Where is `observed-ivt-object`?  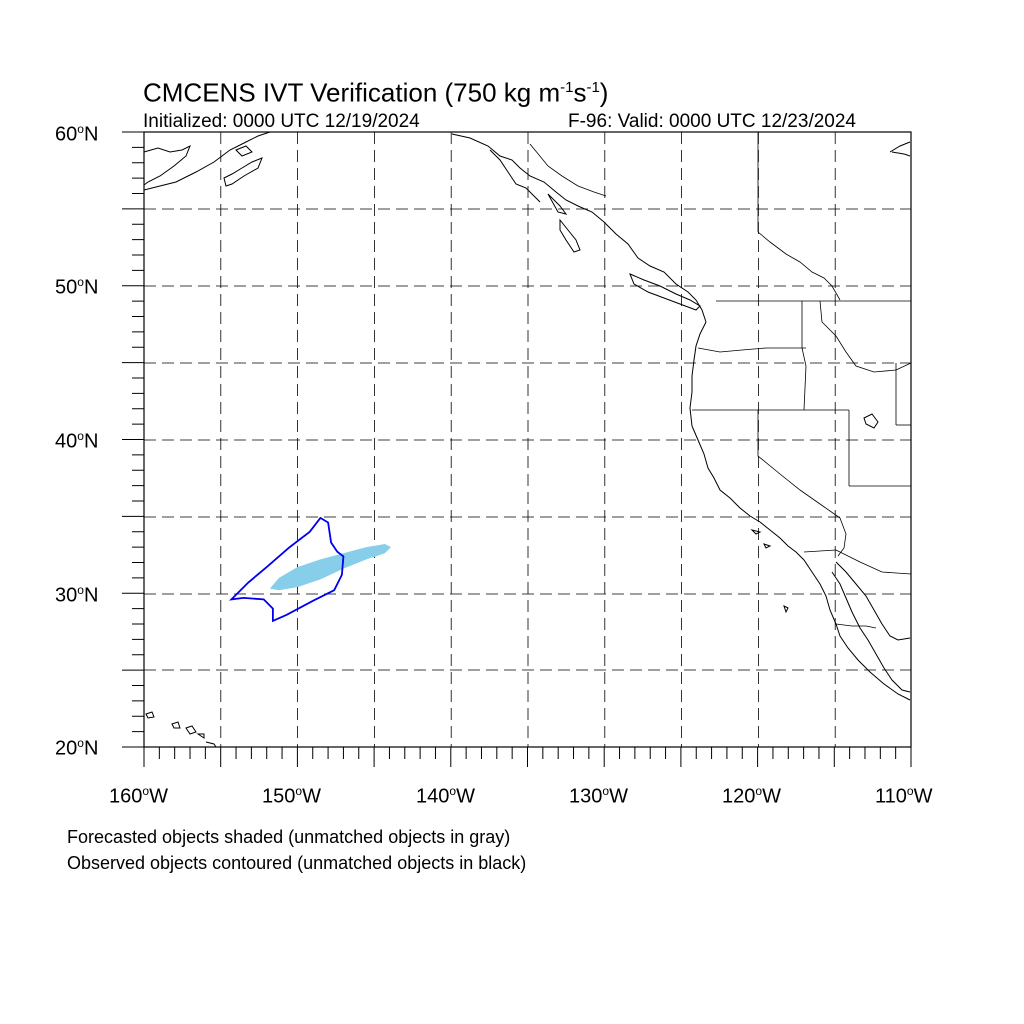
observed-ivt-object is located at coordinates (286, 569).